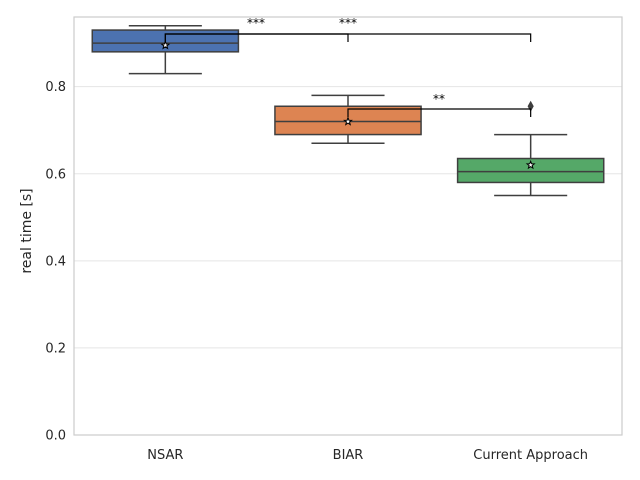 The width and height of the screenshot is (640, 480). Describe the element at coordinates (55, 174) in the screenshot. I see `y-tick-label: 0.6` at that location.